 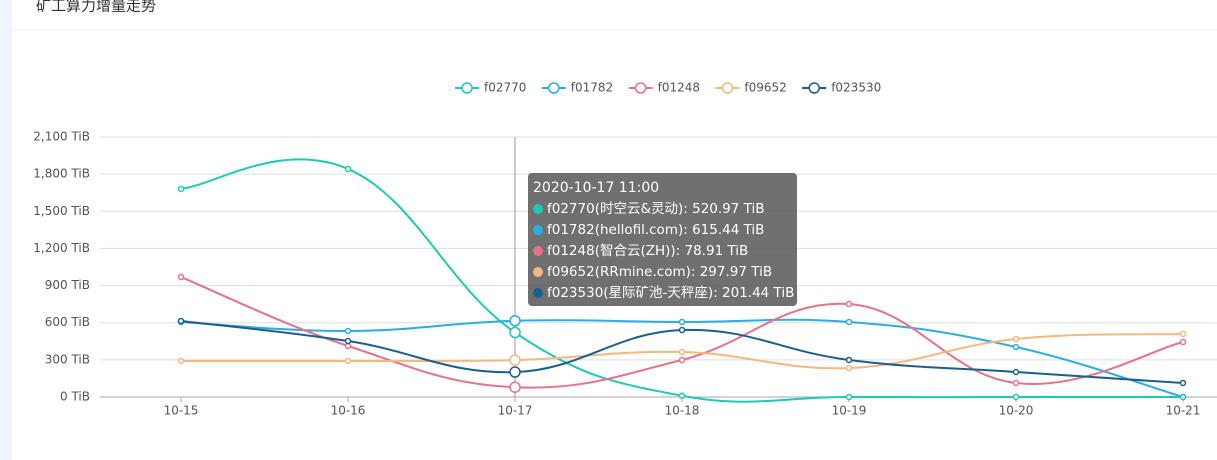 What do you see at coordinates (61, 137) in the screenshot?
I see `y-tick-label: 2,100 TiB` at bounding box center [61, 137].